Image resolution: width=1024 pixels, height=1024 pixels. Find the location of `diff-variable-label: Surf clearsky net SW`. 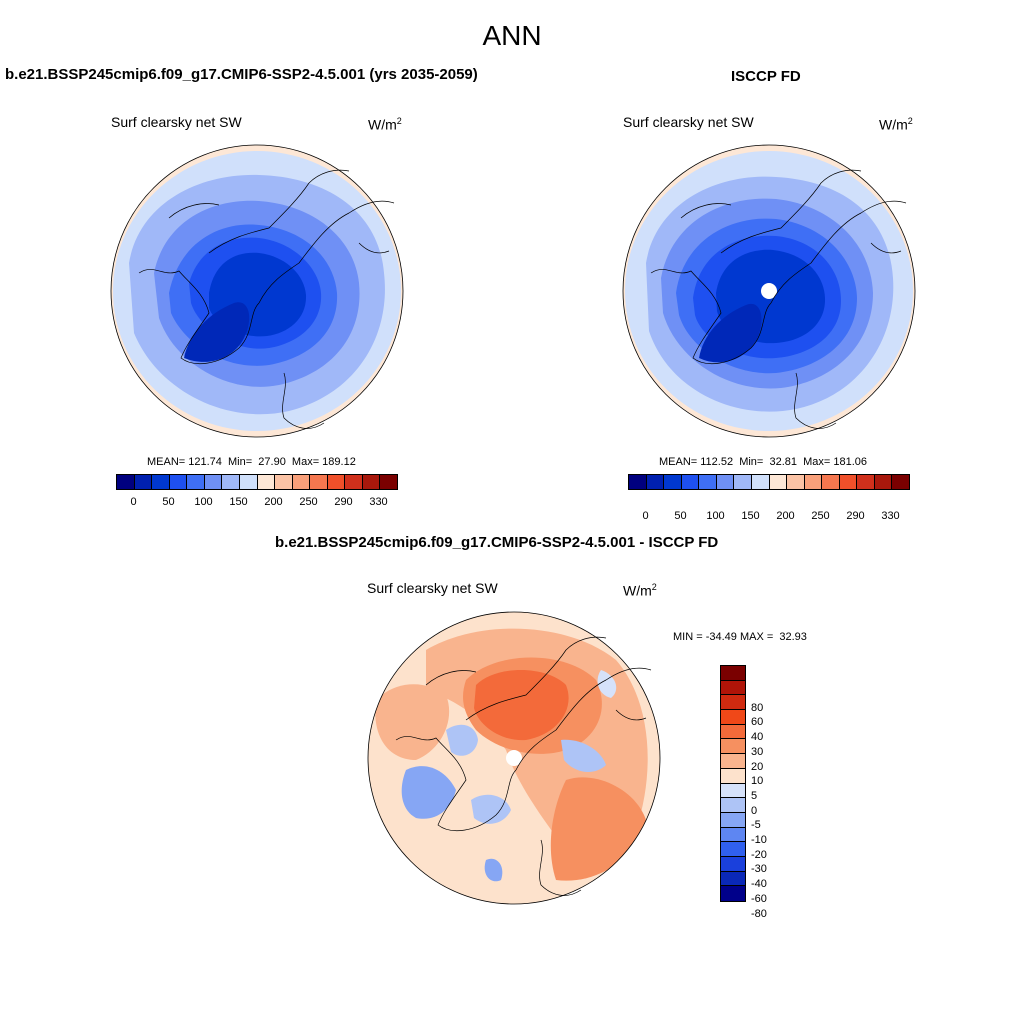

diff-variable-label: Surf clearsky net SW is located at coordinates (432, 588).